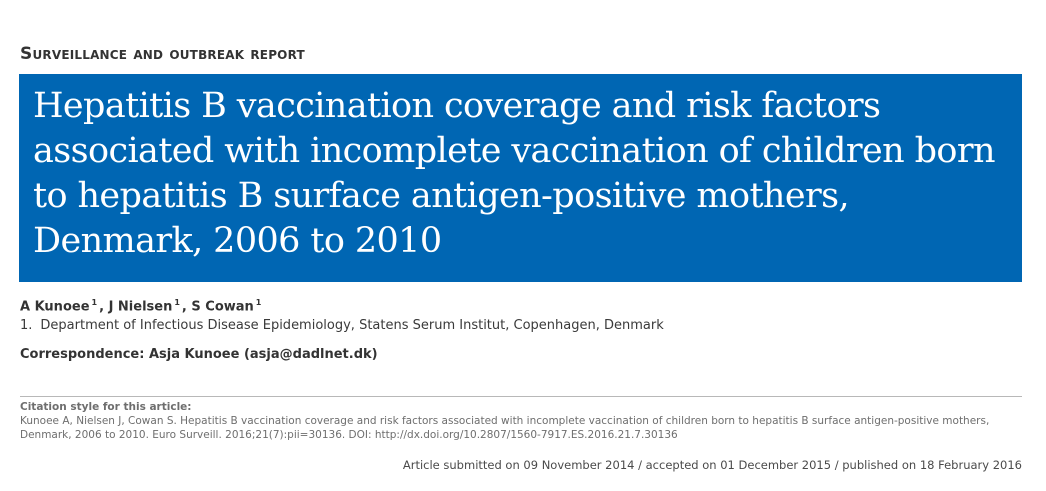  Describe the element at coordinates (106, 407) in the screenshot. I see `citation-label: Citation style for this article:` at that location.